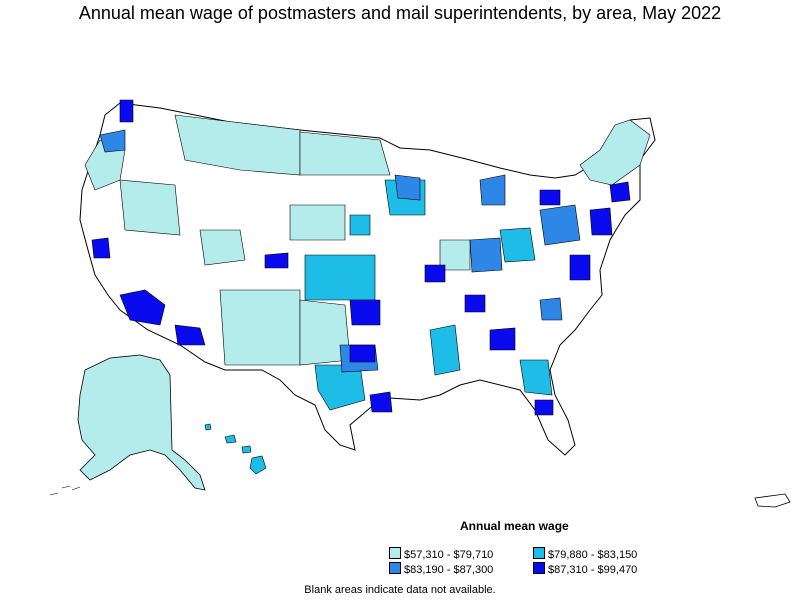 This screenshot has height=600, width=800. Describe the element at coordinates (593, 570) in the screenshot. I see `legend-label: $87,310 - $99,470` at that location.